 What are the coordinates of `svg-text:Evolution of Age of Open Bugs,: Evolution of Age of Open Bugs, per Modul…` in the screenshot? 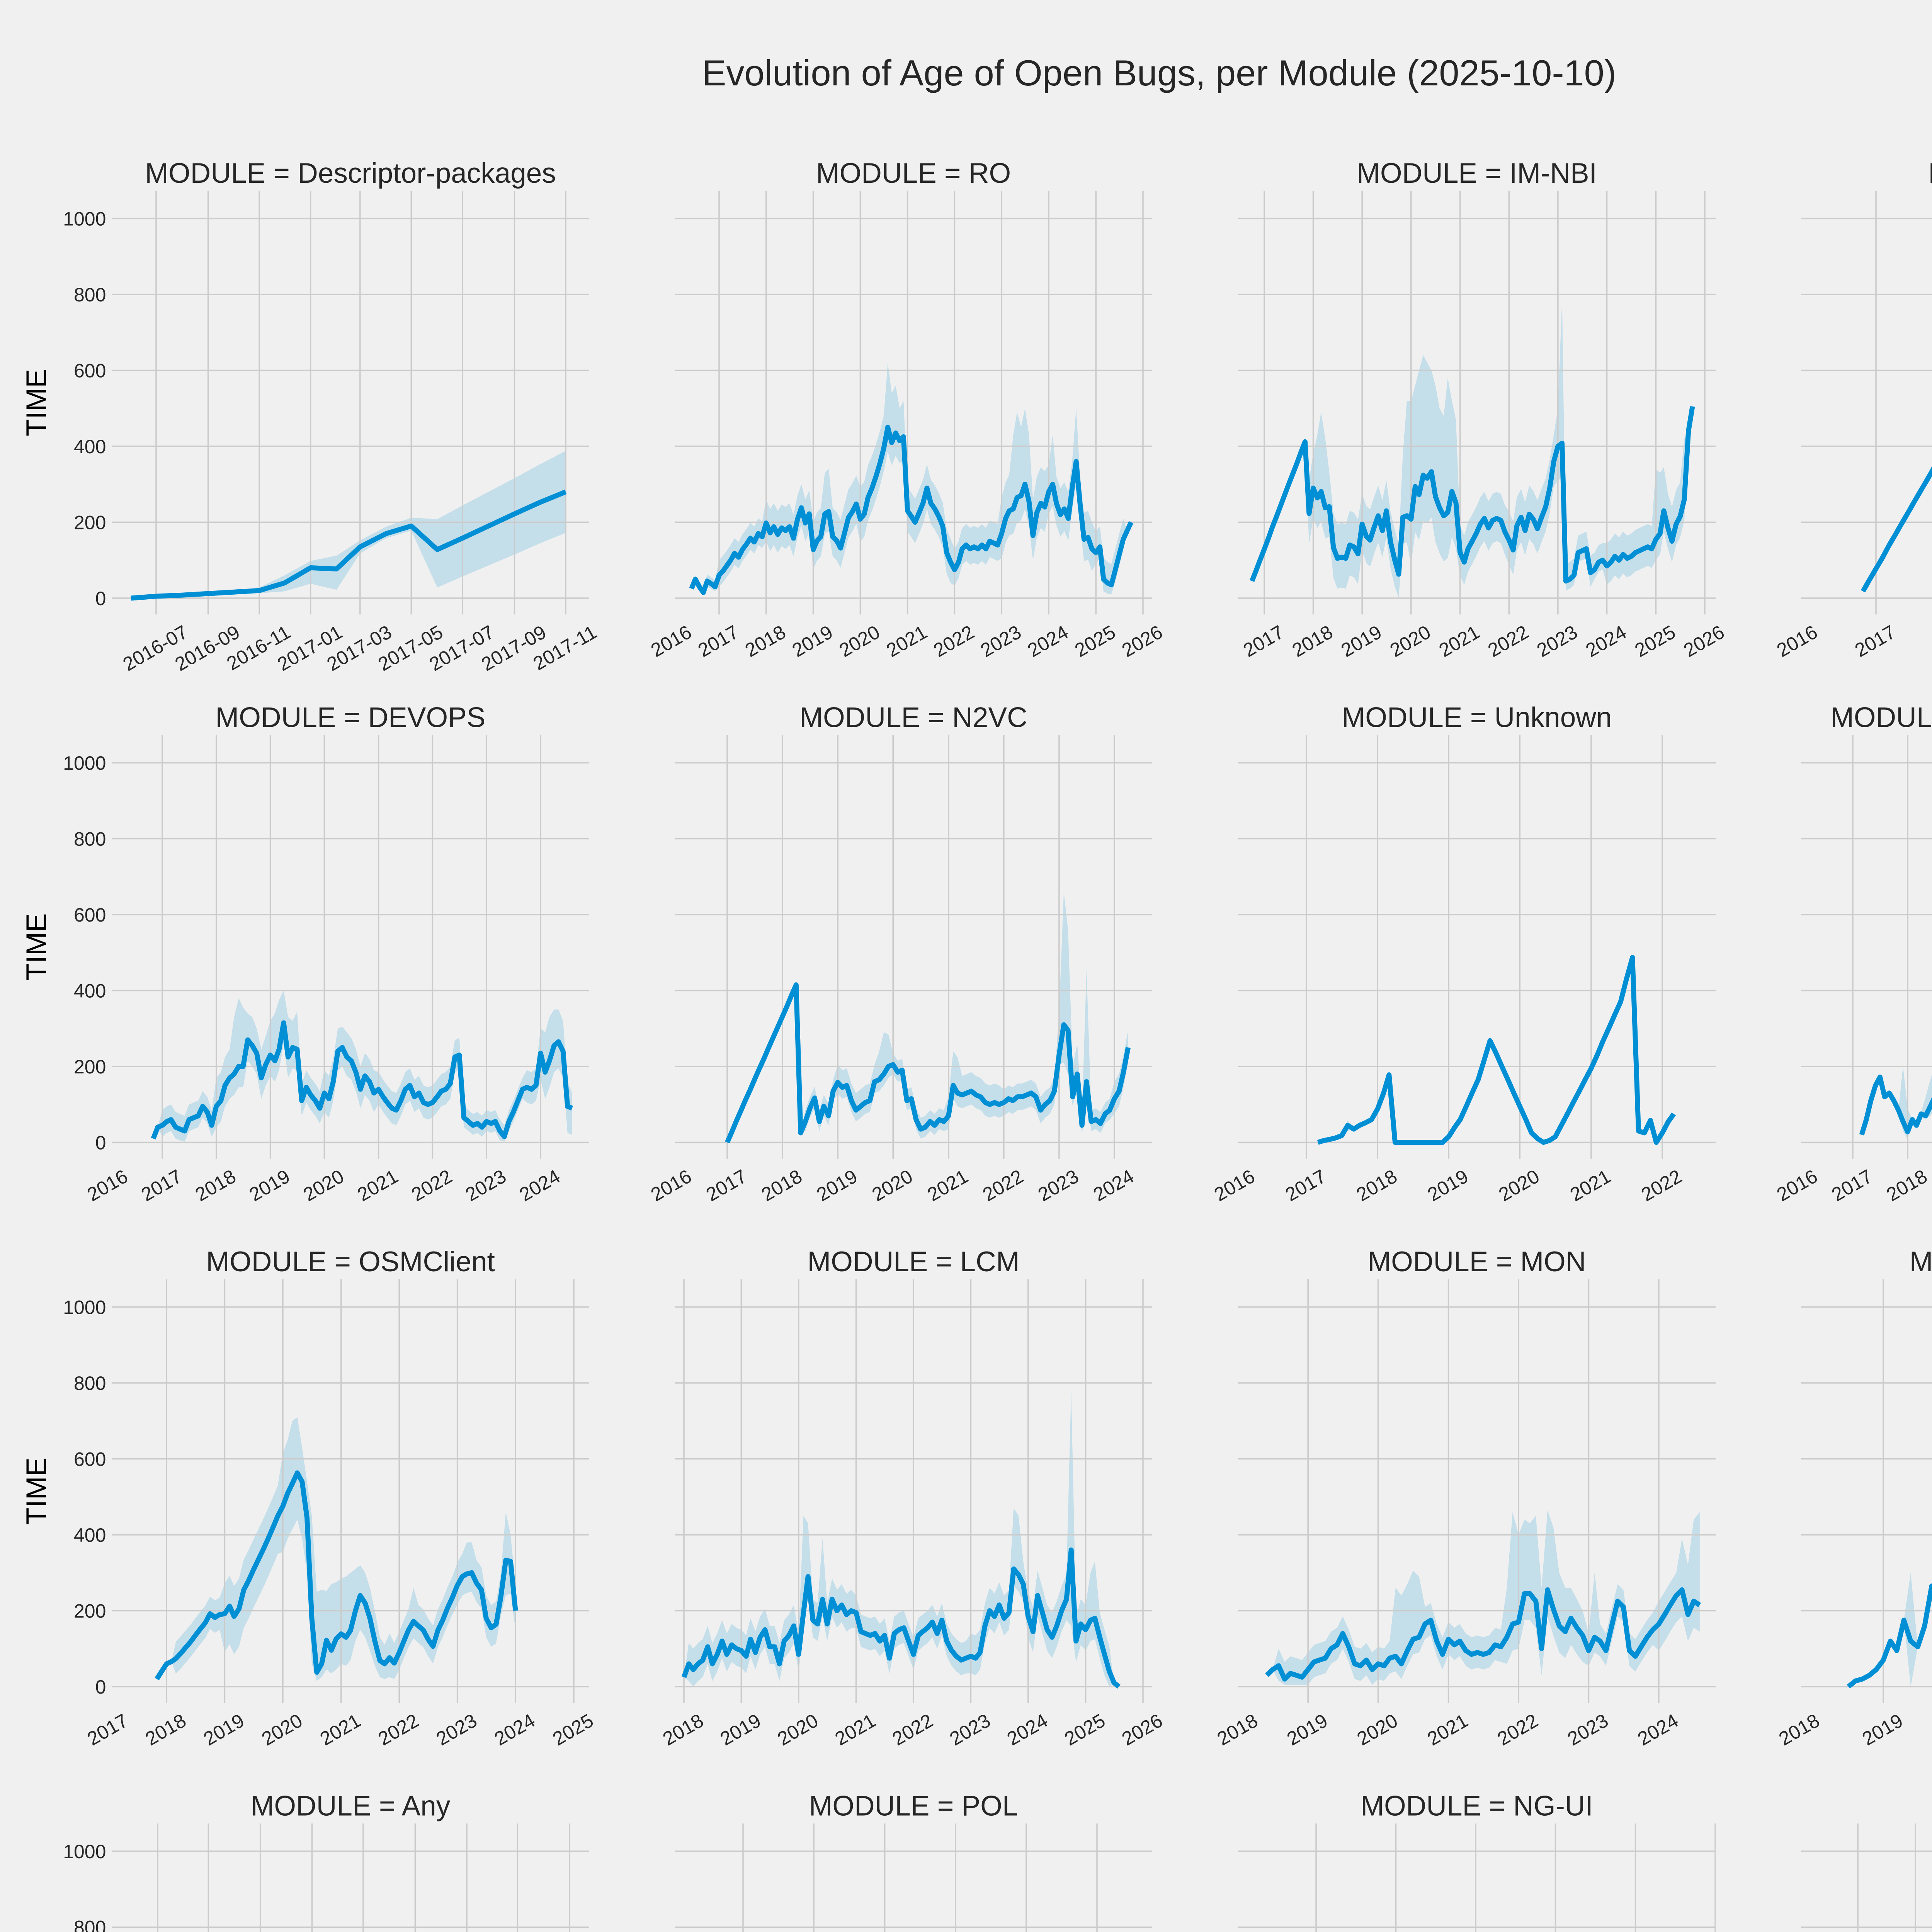 It's located at (1159, 73).